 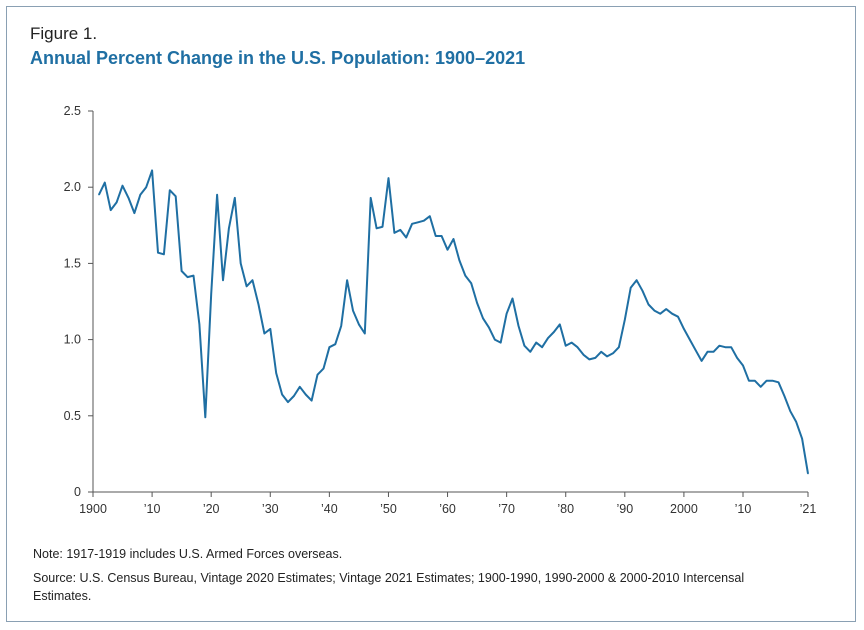 What do you see at coordinates (624, 509) in the screenshot?
I see `x-tick-label: ’90` at bounding box center [624, 509].